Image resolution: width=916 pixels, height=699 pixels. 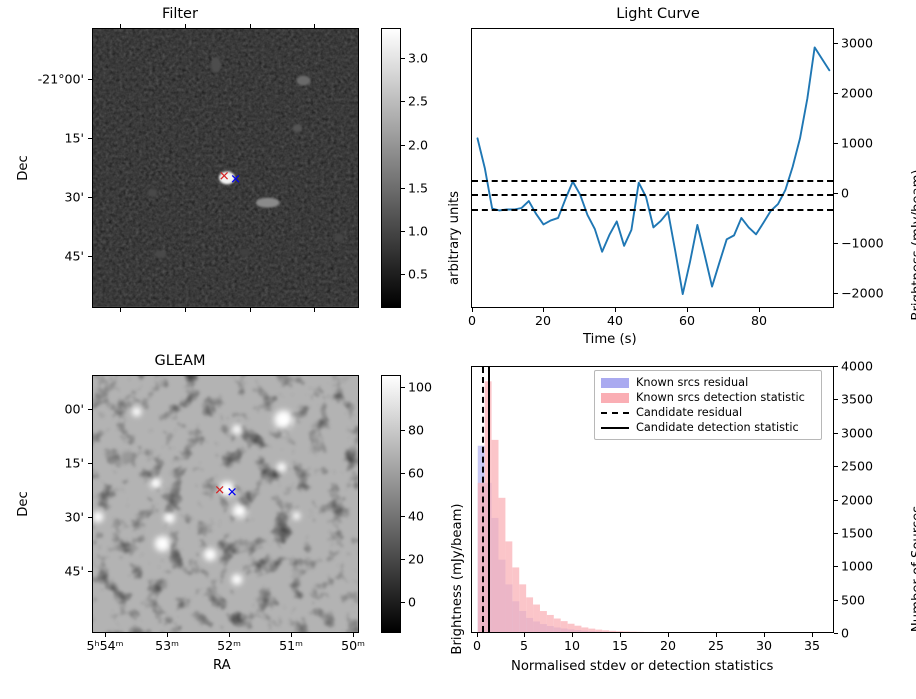 I want to click on filter-ylabel: Dec, so click(x=23, y=168).